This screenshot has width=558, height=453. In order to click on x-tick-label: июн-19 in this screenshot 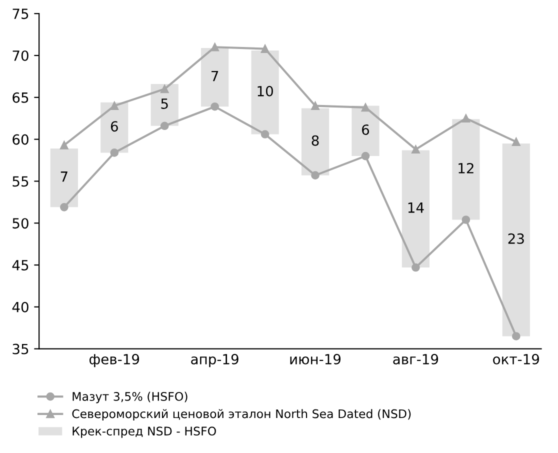, I will do `click(315, 359)`.